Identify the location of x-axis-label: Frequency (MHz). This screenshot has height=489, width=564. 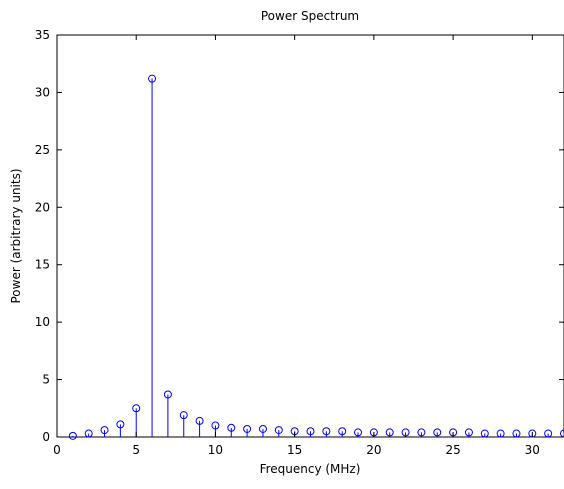
(310, 469).